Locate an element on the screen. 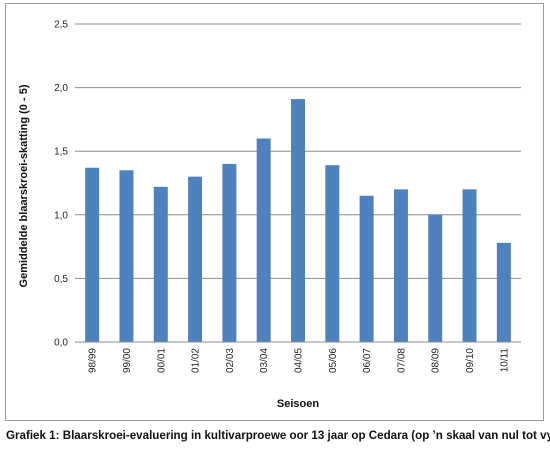 The width and height of the screenshot is (550, 452). y-tick-label: 1,5 is located at coordinates (61, 152).